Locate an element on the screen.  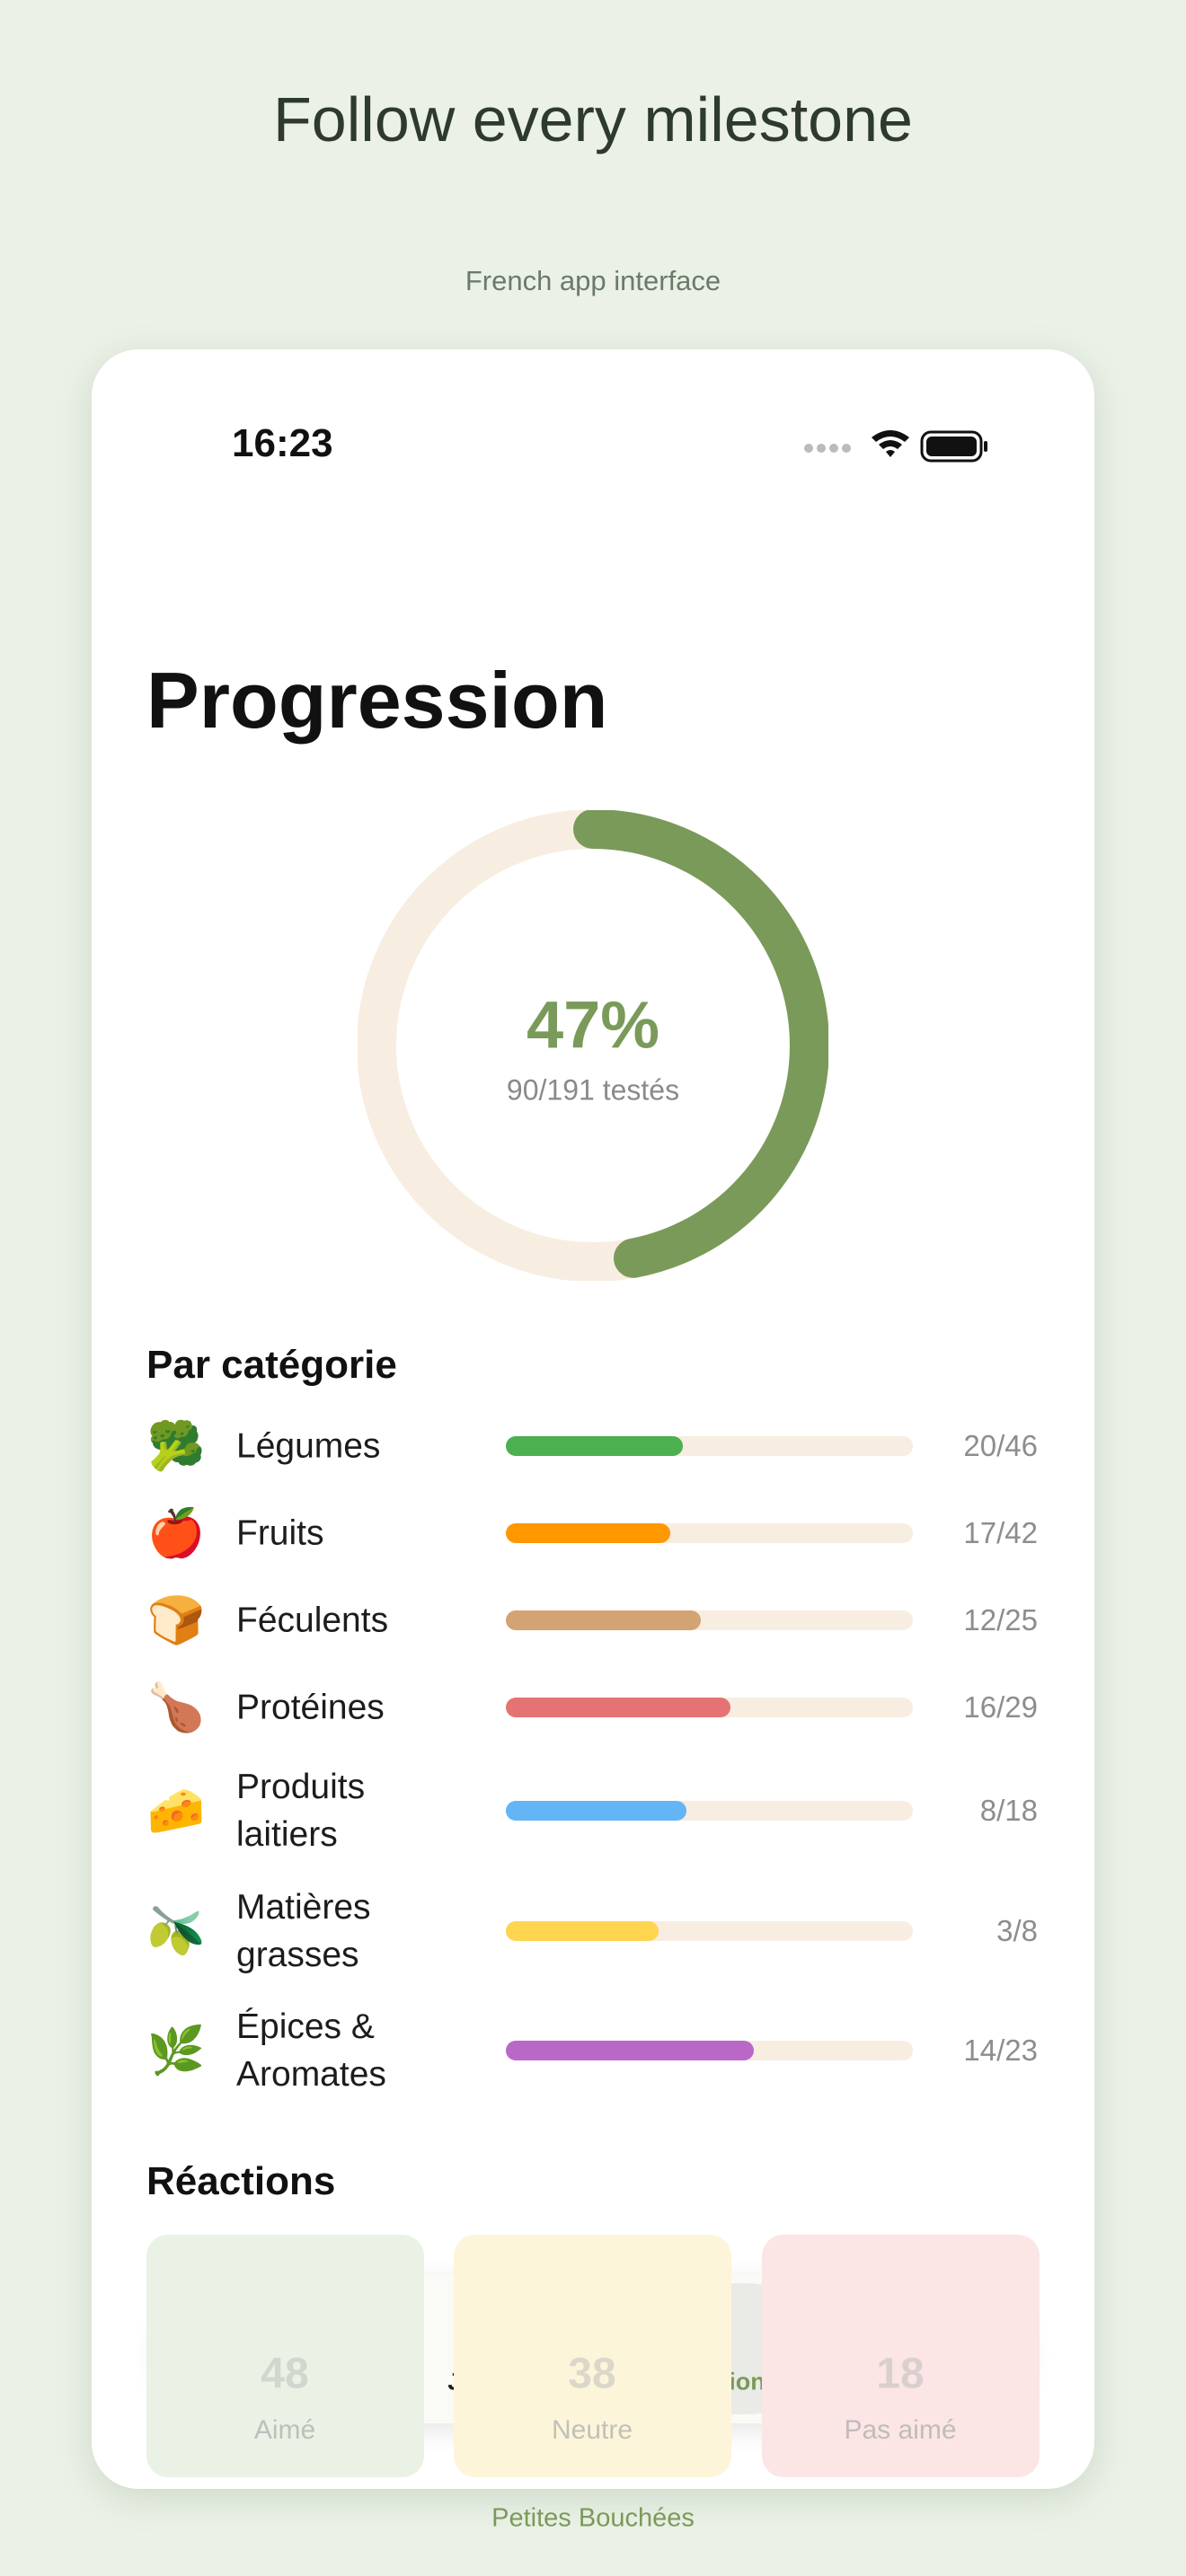
section-title: Réactions is located at coordinates (241, 2181).